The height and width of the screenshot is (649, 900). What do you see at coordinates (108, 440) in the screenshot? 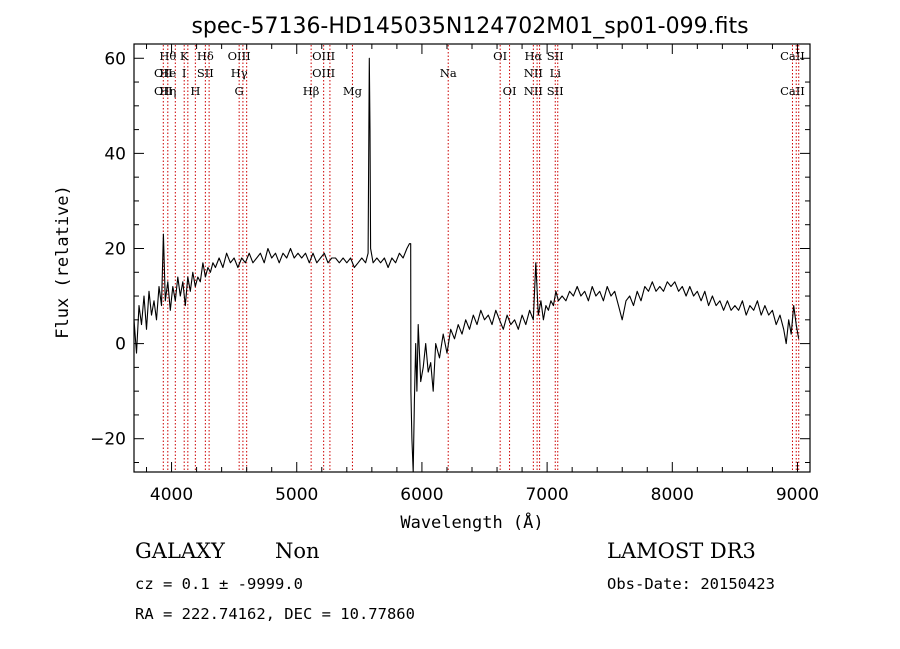
I see `y-tick-label: −20` at bounding box center [108, 440].